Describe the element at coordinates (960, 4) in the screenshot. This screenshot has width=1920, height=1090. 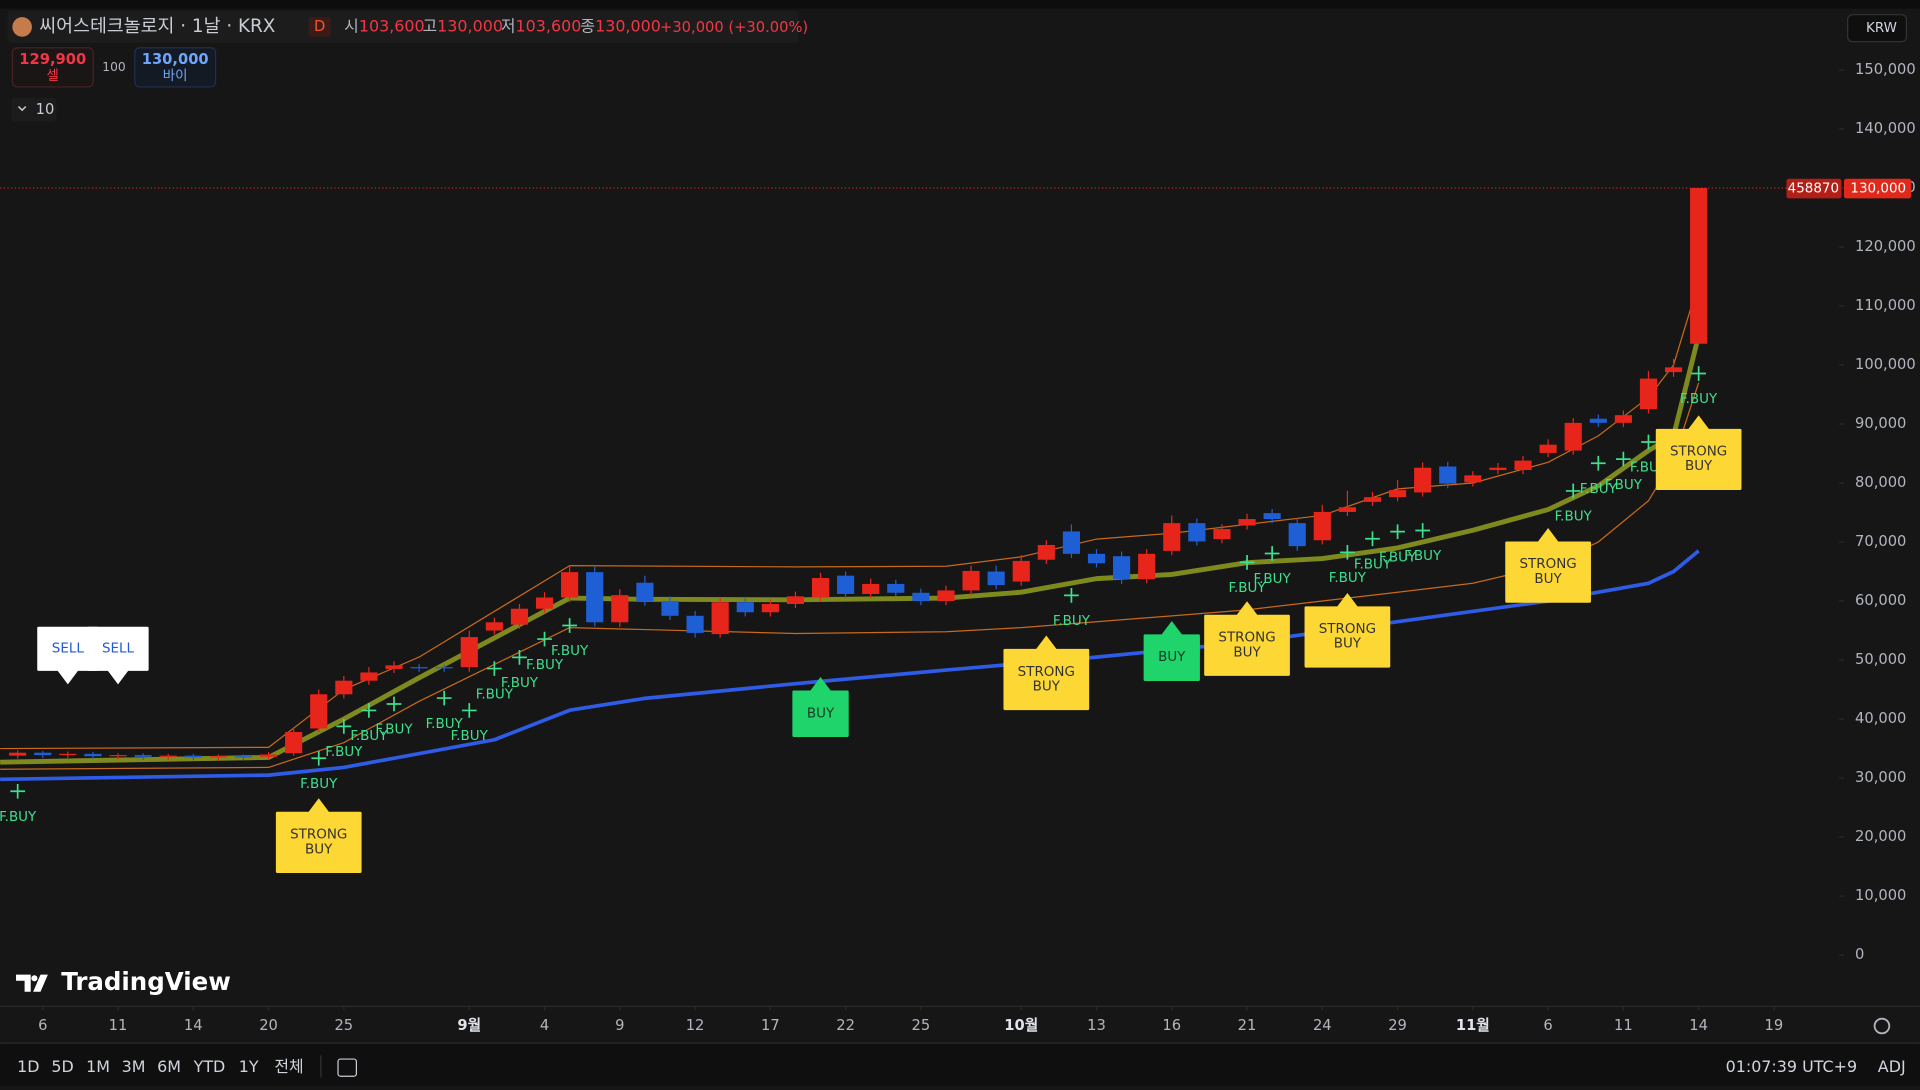
I see `top-strip` at that location.